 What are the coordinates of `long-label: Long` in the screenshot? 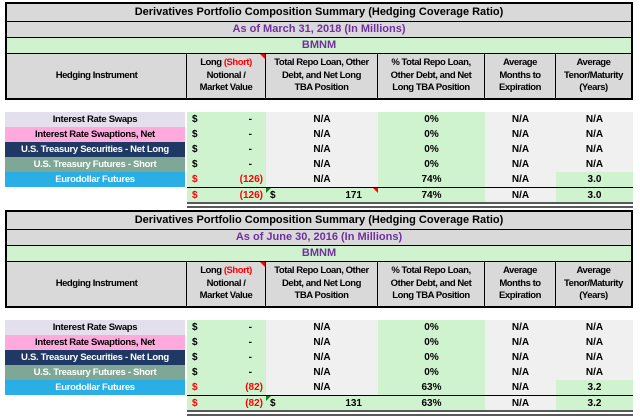 It's located at (211, 271).